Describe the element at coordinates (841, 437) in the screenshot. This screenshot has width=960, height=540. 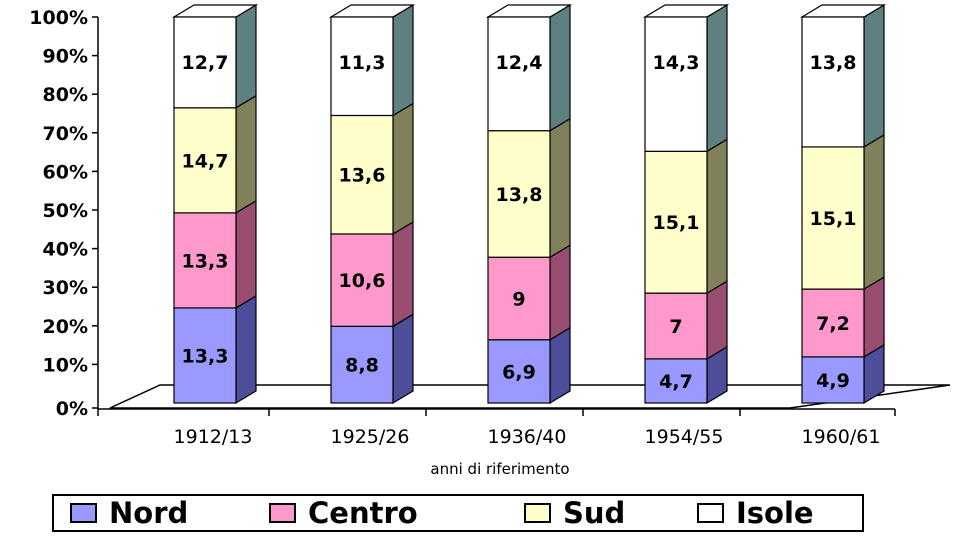
I see `x-tick-label: 1960/61` at that location.